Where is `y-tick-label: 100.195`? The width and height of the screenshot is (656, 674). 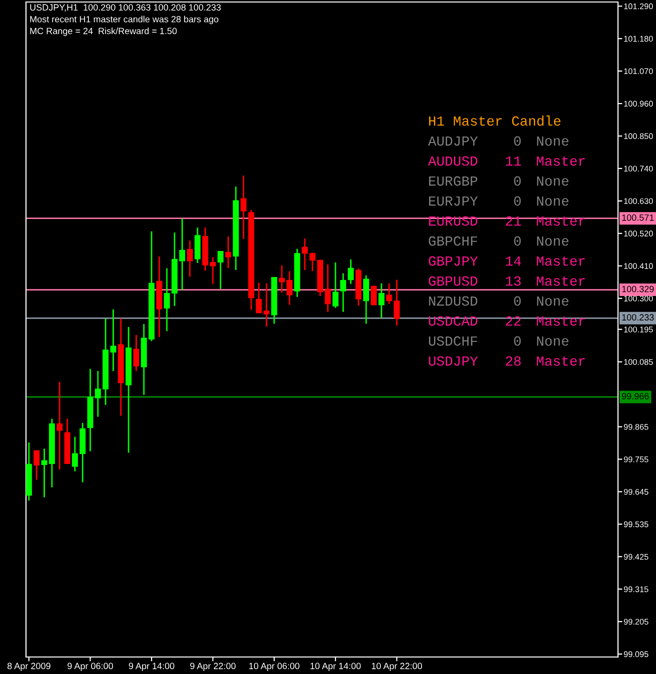 y-tick-label: 100.195 is located at coordinates (638, 329).